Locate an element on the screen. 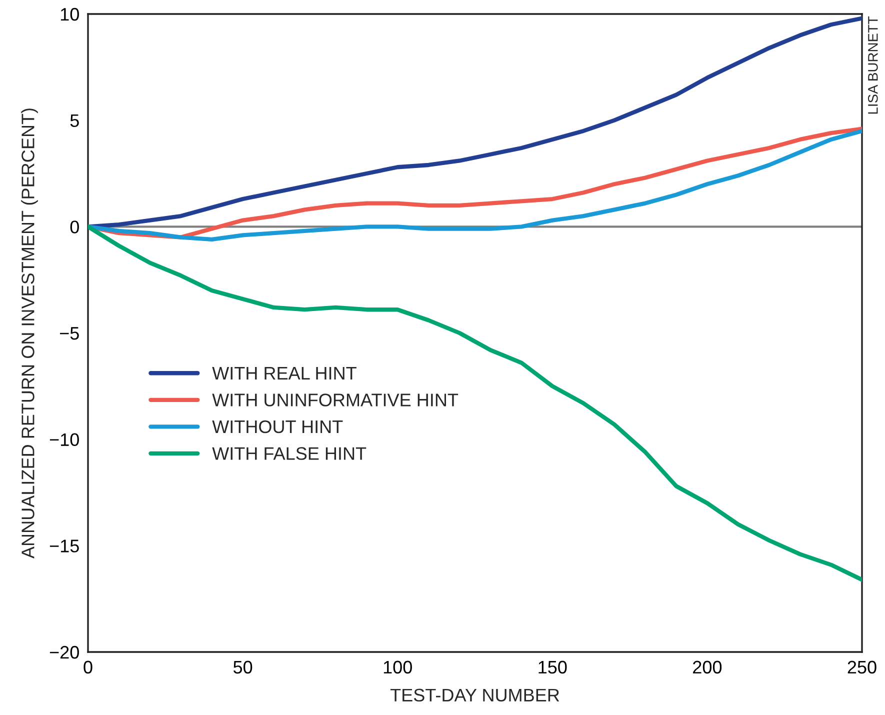  x-tick-label: 50 is located at coordinates (242, 667).